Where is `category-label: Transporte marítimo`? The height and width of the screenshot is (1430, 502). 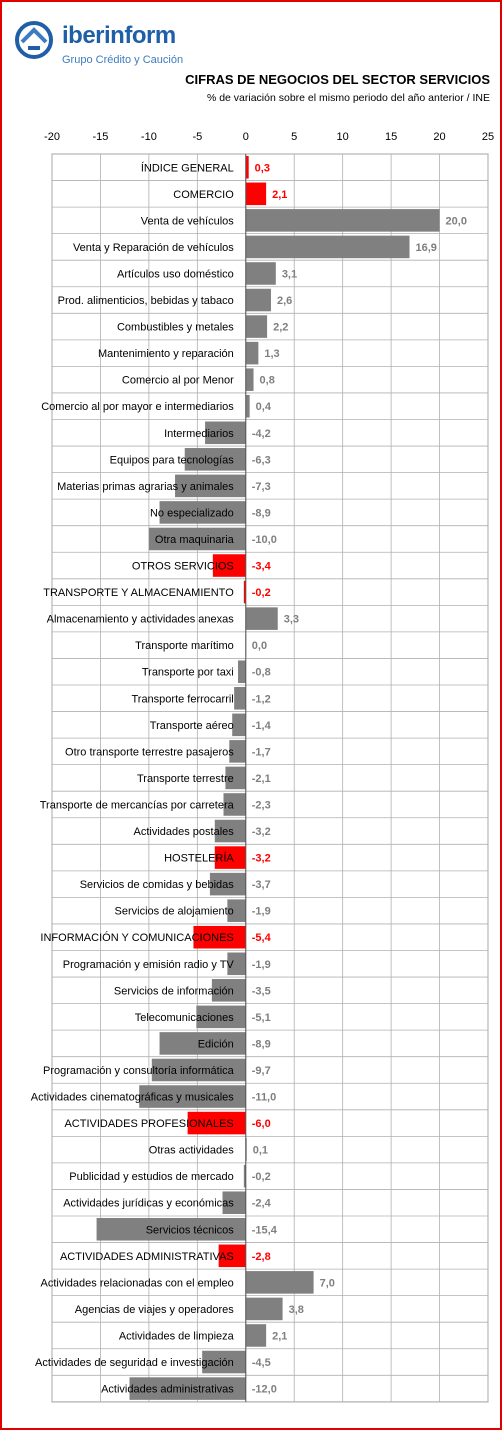 category-label: Transporte marítimo is located at coordinates (184, 646).